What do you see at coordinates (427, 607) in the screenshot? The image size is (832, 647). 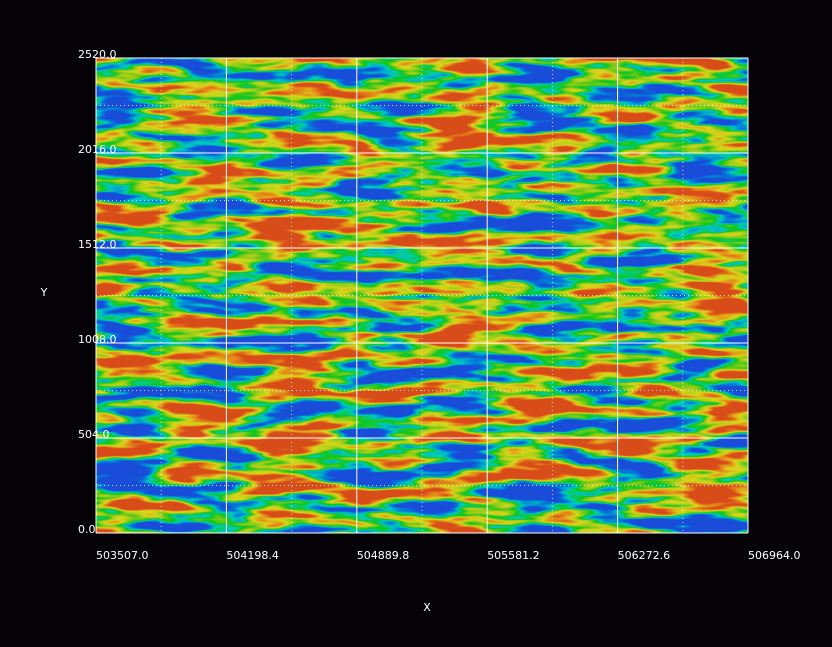 I see `x-axis-label: X` at bounding box center [427, 607].